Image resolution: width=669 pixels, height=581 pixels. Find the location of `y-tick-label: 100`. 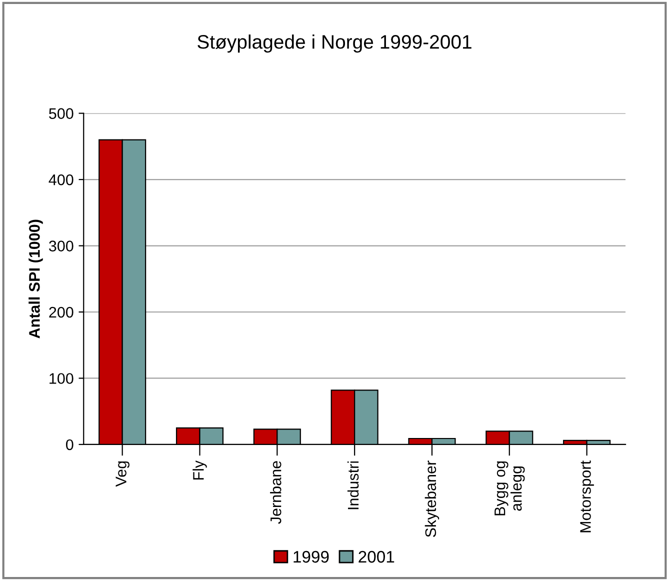

y-tick-label: 100 is located at coordinates (62, 378).